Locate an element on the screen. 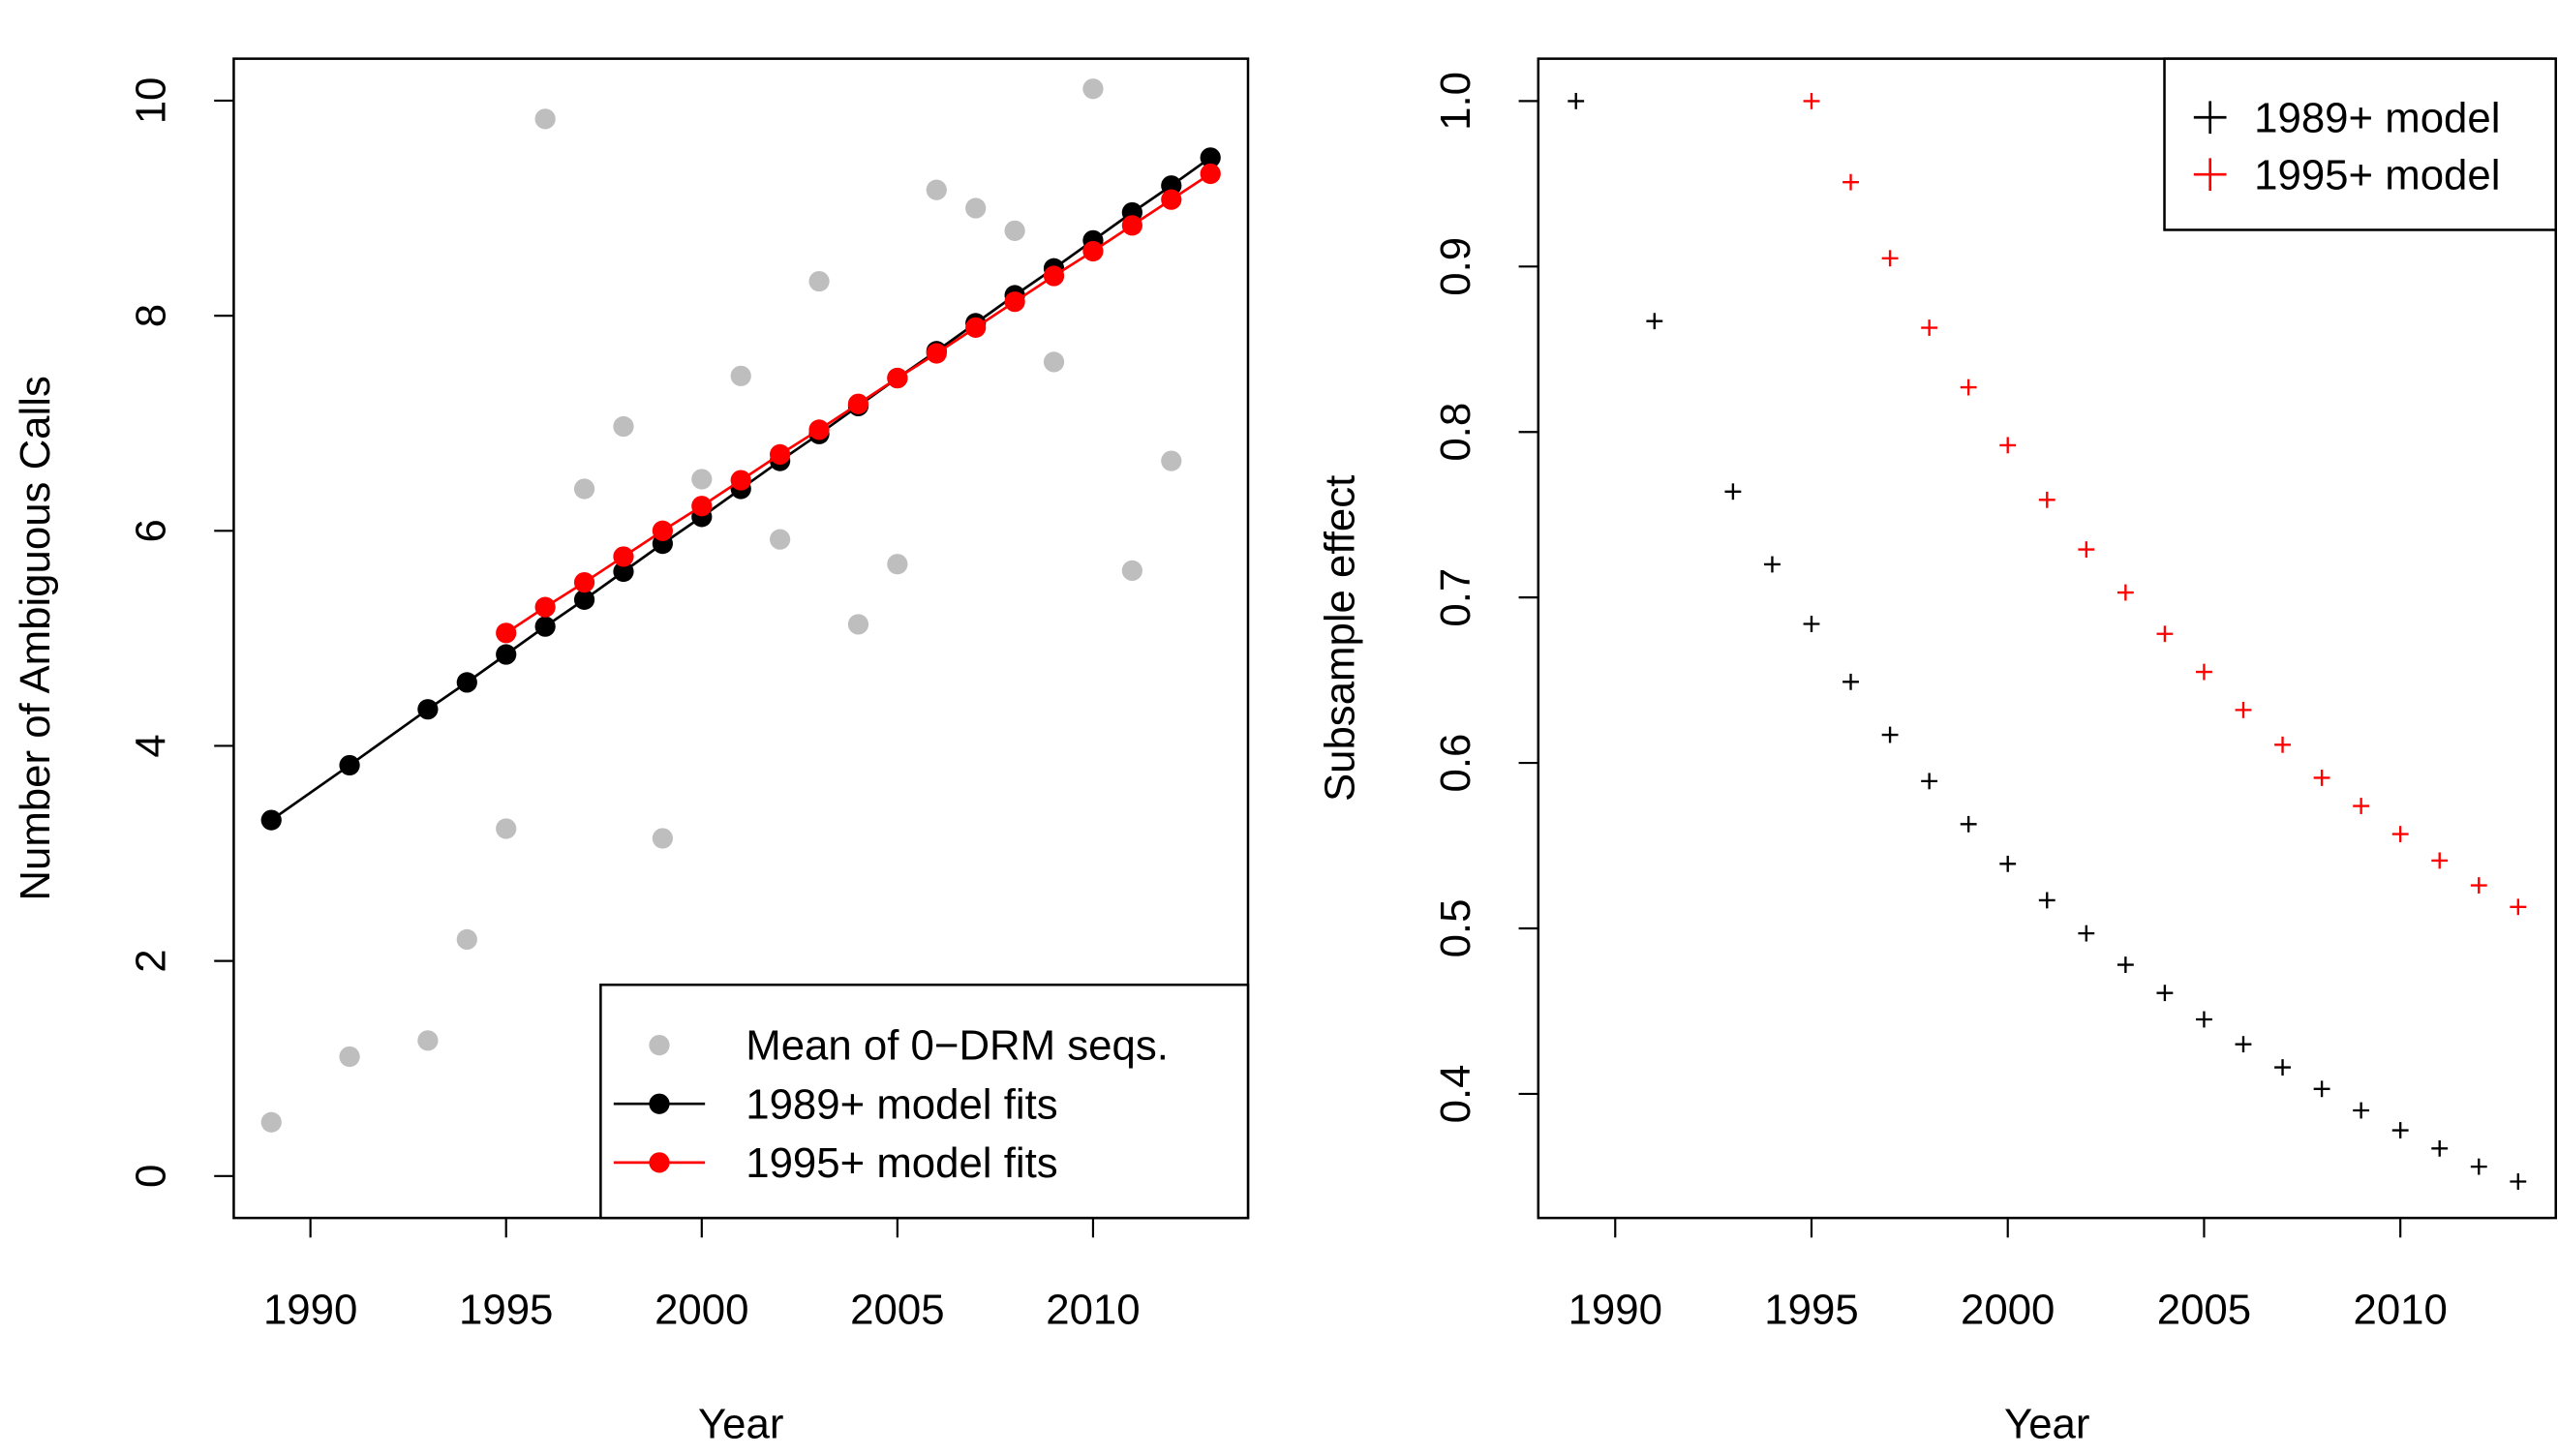 This screenshot has width=2558, height=1456. legend-label: Mean of 0−DRM seqs. is located at coordinates (957, 1046).